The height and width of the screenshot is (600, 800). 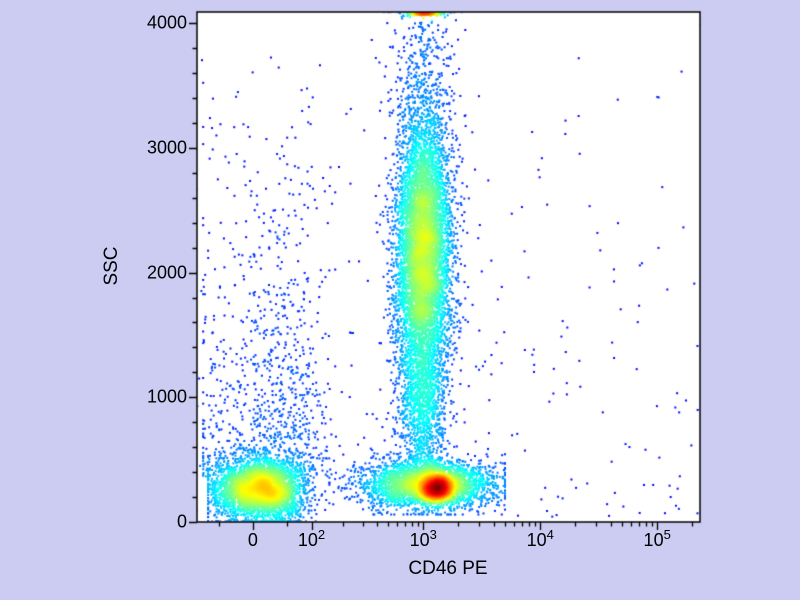 I want to click on y-tick-label: 4000, so click(x=166, y=22).